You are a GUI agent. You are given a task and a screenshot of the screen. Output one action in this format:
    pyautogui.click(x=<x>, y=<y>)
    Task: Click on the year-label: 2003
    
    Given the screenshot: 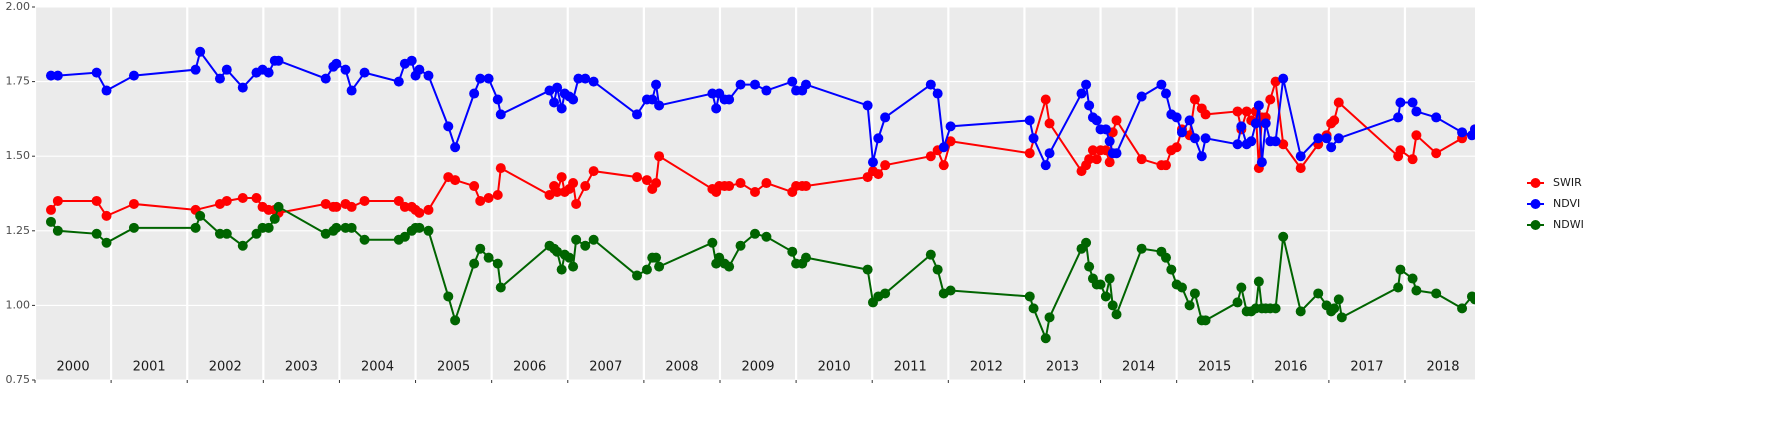 What is the action you would take?
    pyautogui.click(x=301, y=367)
    